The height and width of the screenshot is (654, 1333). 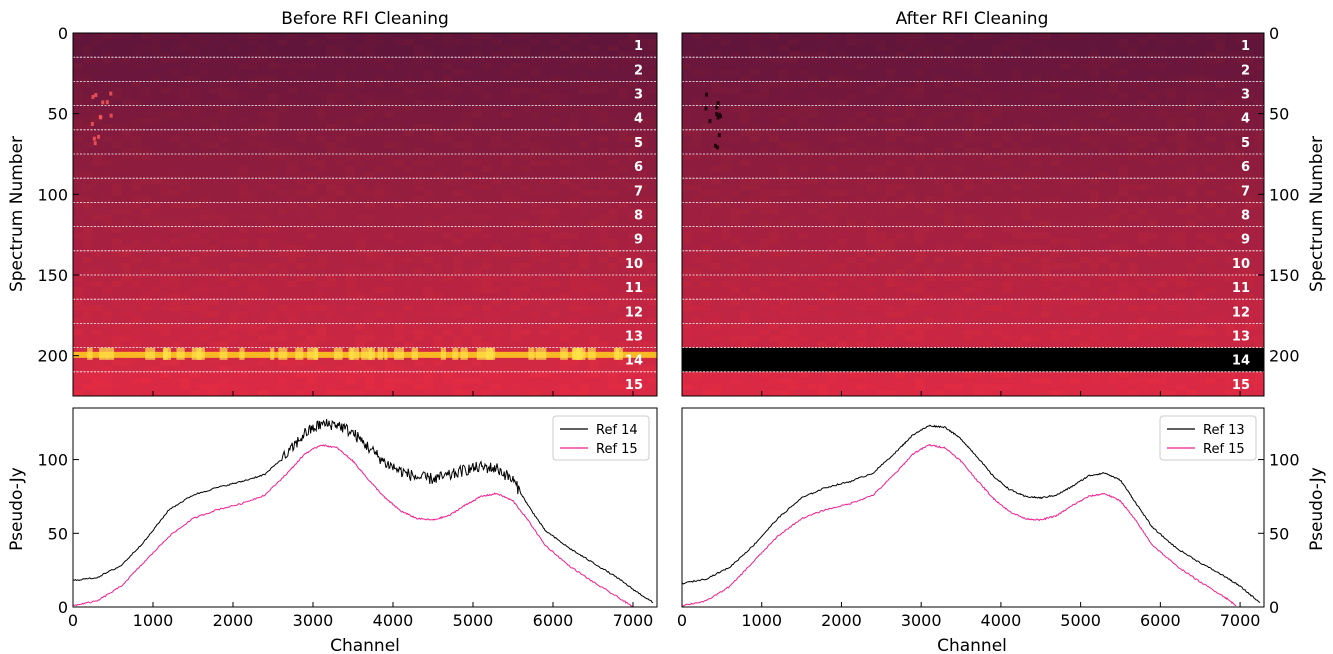 What do you see at coordinates (717, 147) in the screenshot?
I see `flag-spot` at bounding box center [717, 147].